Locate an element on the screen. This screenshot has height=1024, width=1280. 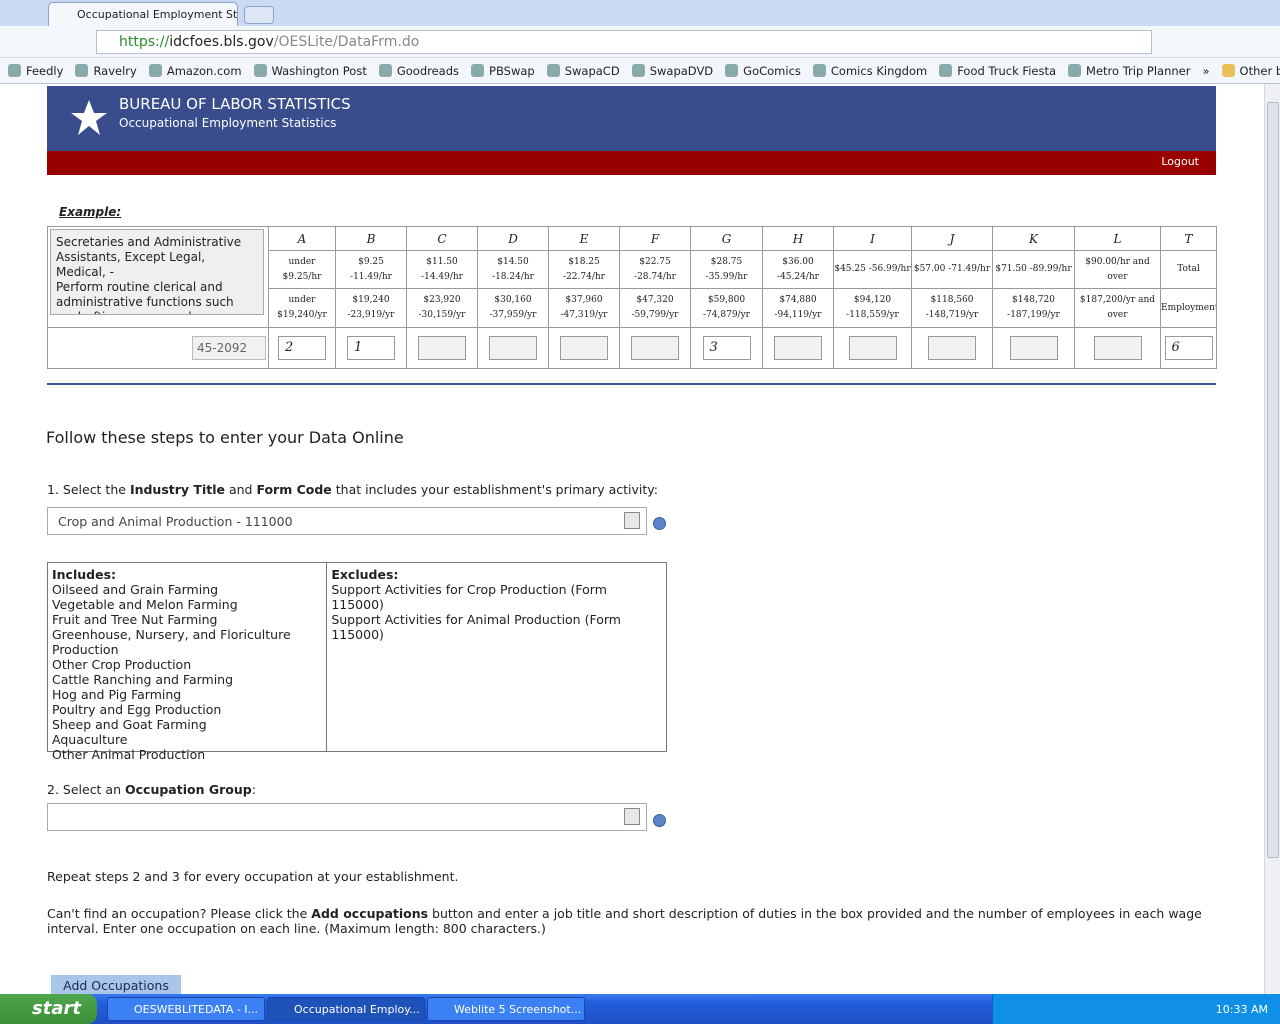
wage-annual: $37,960 -47,319/yr is located at coordinates (584, 308).